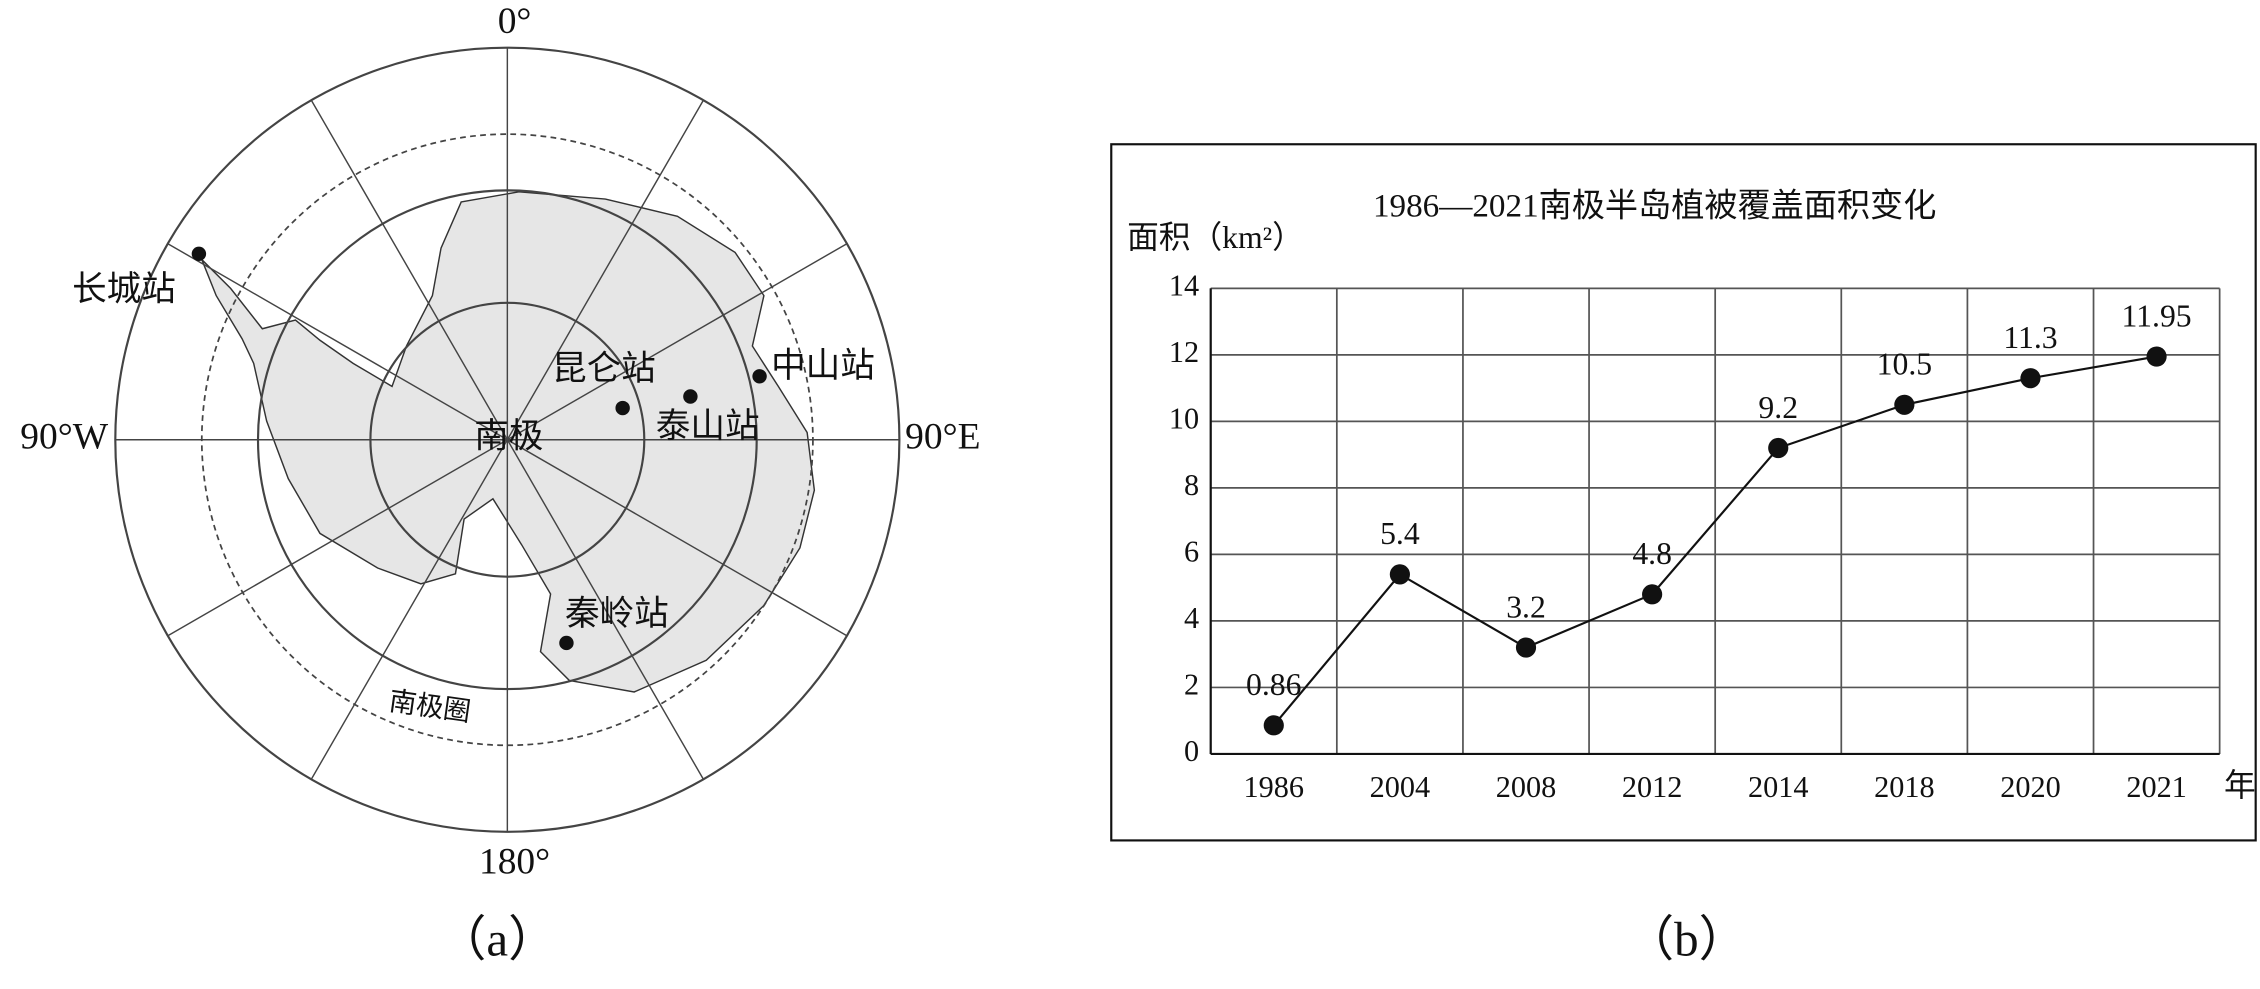  I want to click on station-label: 秦岭站, so click(617, 614).